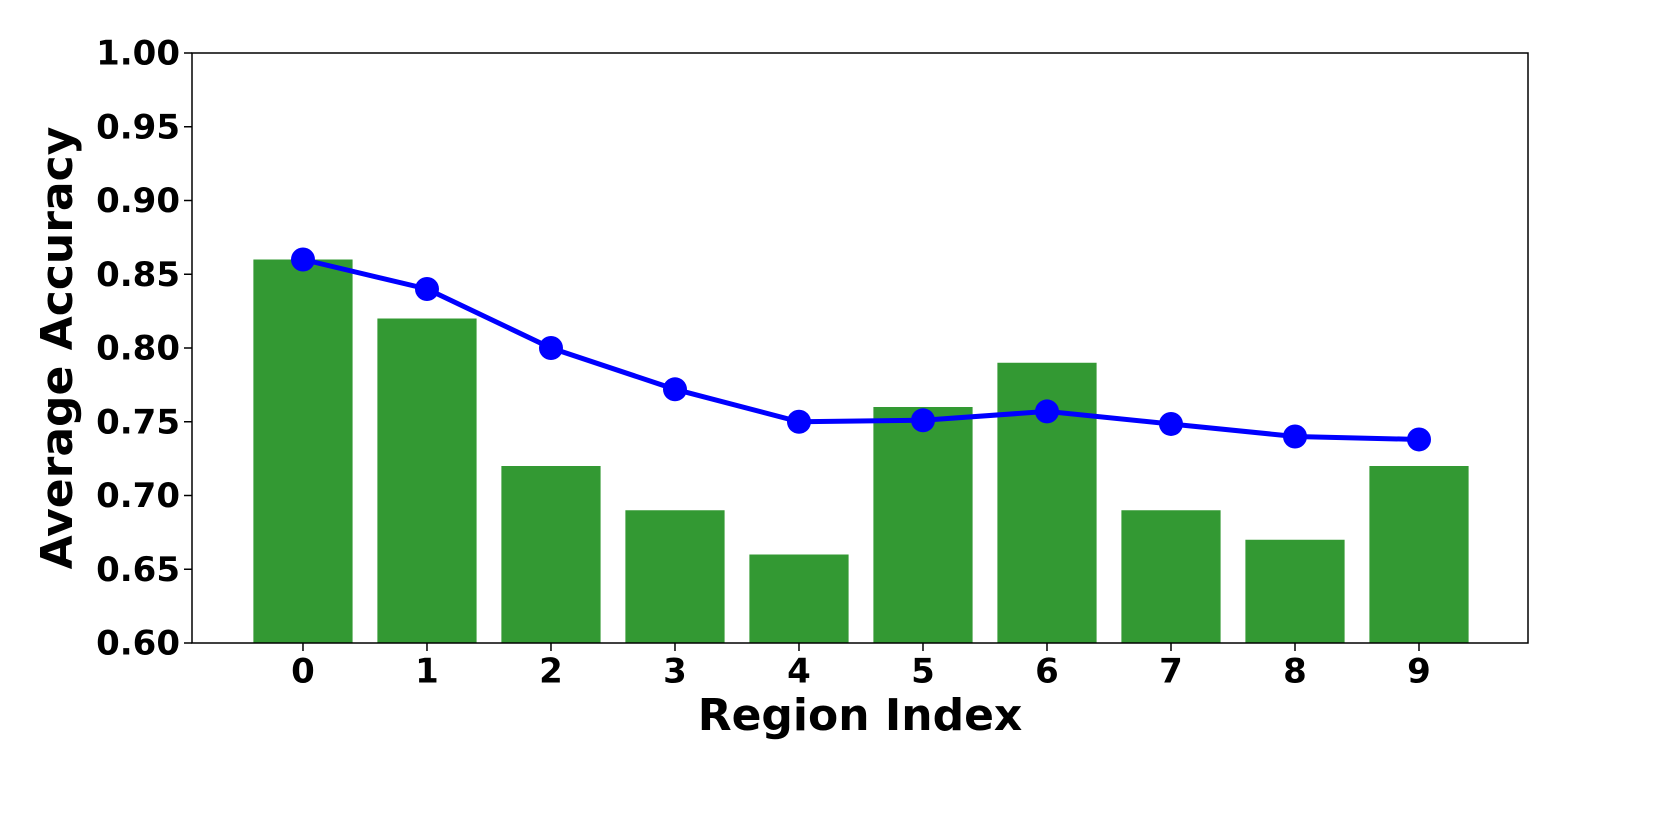 This screenshot has height=830, width=1661. I want to click on y-tick-label: 0.60, so click(138, 644).